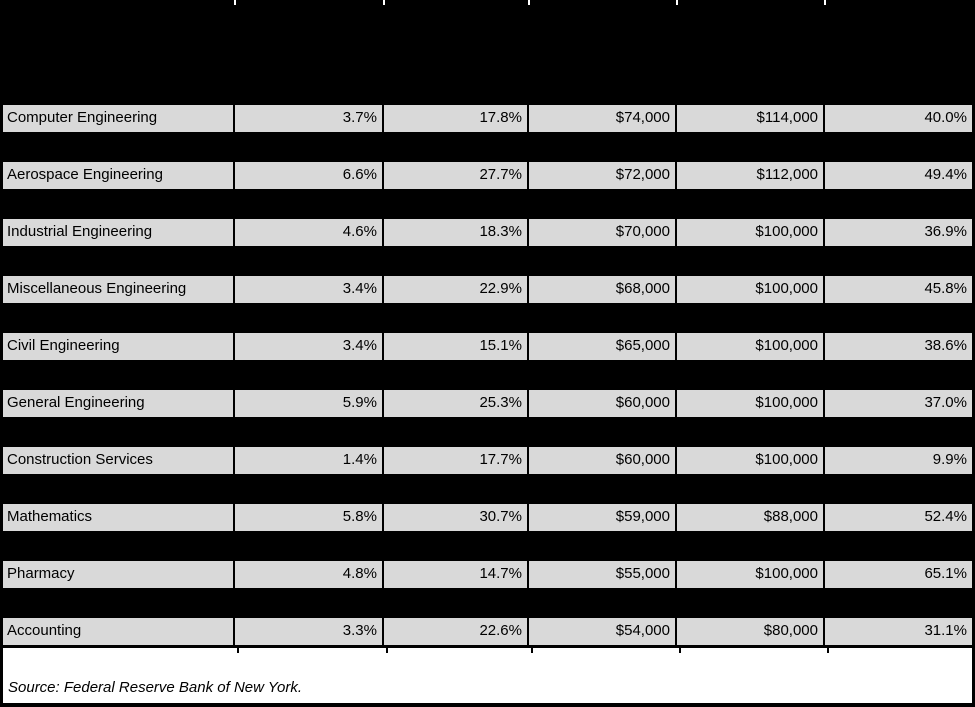  What do you see at coordinates (456, 574) in the screenshot?
I see `cell-value: 14.7%` at bounding box center [456, 574].